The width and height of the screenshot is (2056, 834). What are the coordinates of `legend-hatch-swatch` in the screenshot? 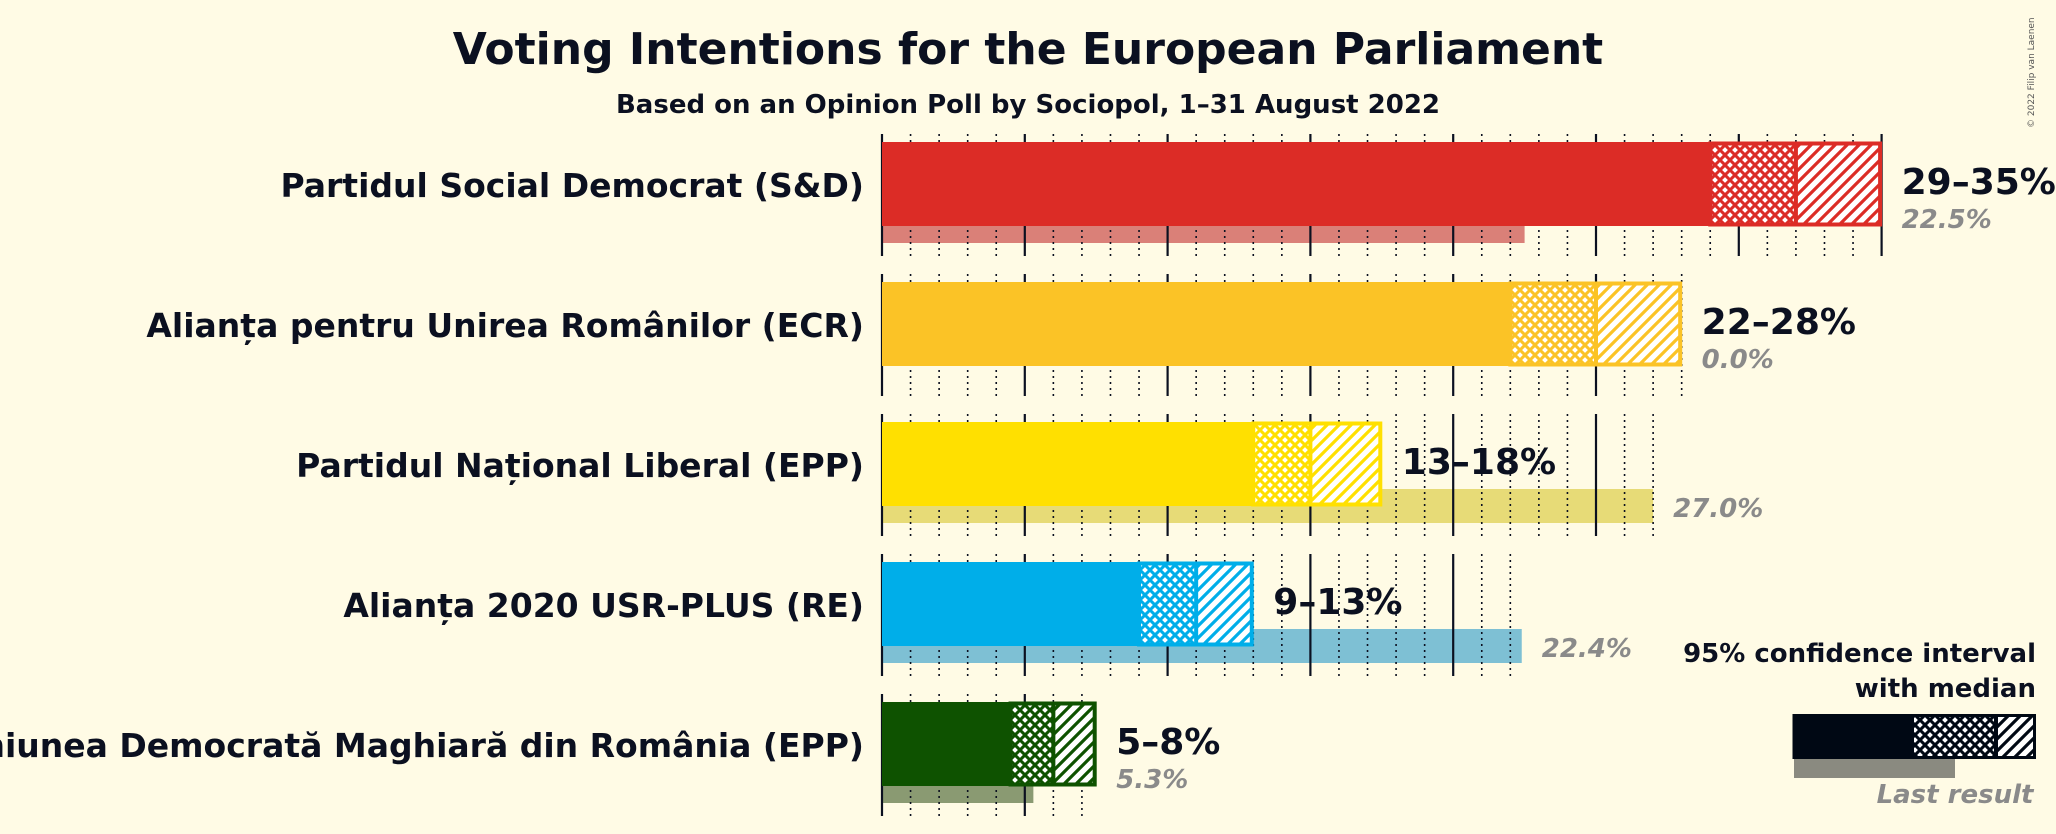 It's located at (2016, 736).